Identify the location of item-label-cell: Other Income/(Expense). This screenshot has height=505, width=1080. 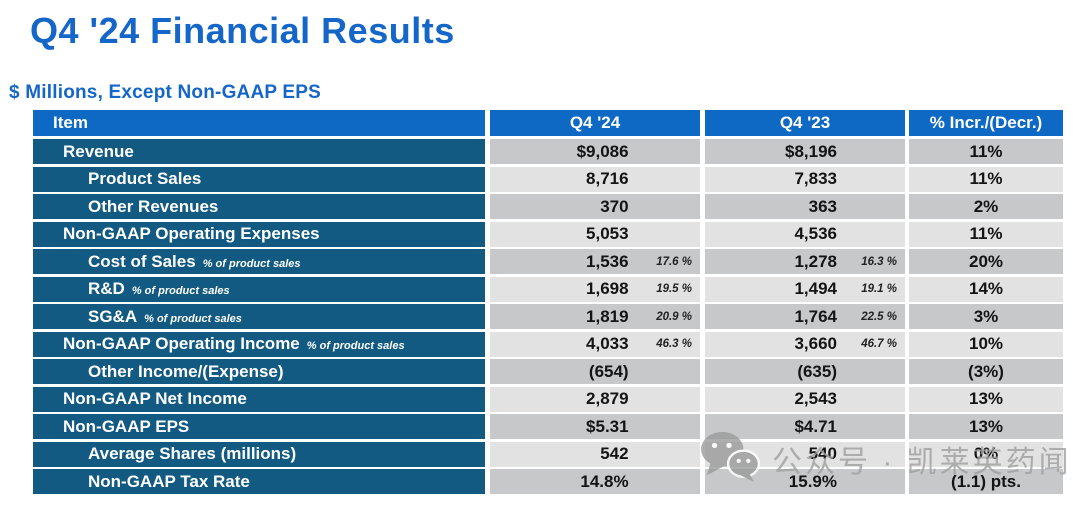
(259, 371).